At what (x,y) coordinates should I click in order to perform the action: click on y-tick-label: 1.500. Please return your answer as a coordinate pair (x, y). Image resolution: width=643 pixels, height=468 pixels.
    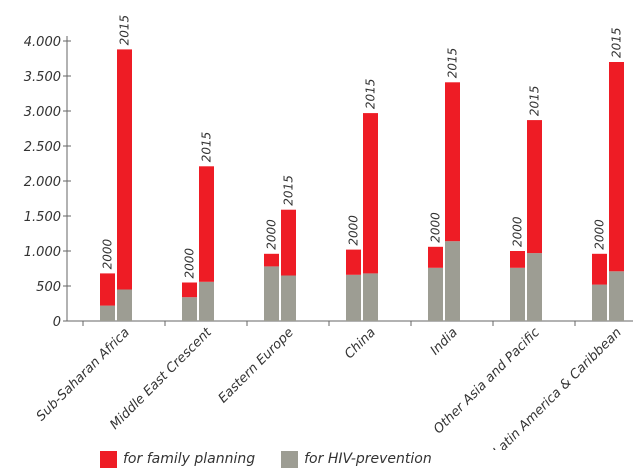
    Looking at the image, I should click on (42, 217).